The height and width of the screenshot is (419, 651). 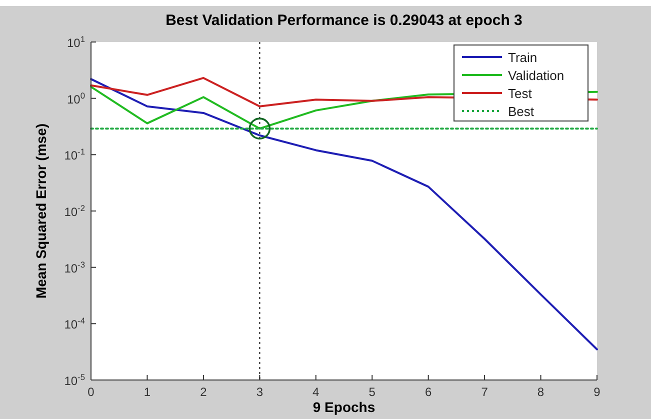 I want to click on y-tick-label: 10$^{-4}$, so click(x=75, y=324).